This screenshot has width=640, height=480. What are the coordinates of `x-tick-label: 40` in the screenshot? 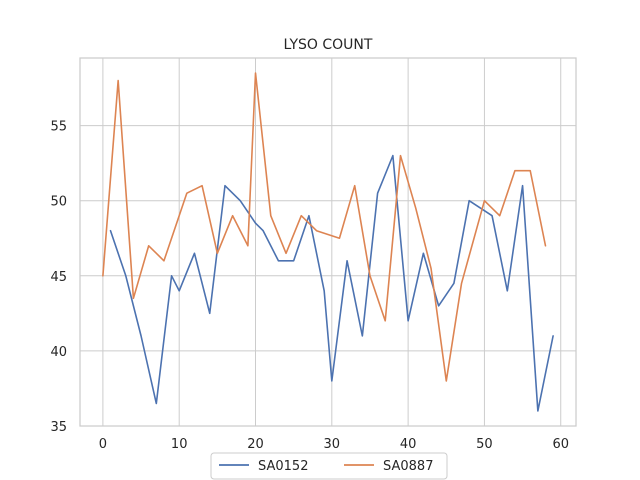 It's located at (408, 444).